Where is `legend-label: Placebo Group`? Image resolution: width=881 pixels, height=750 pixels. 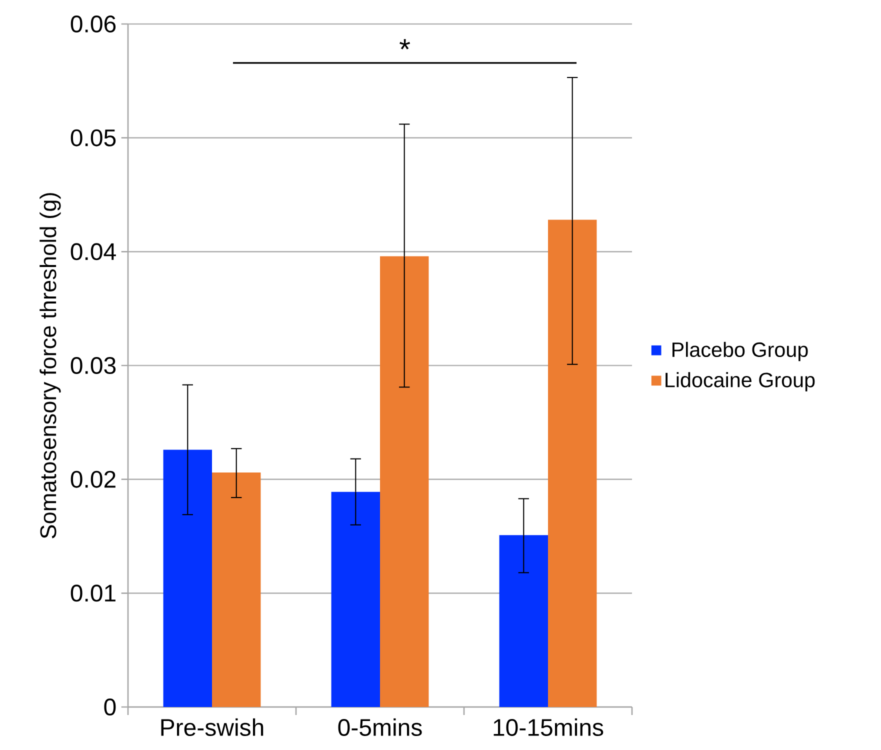 legend-label: Placebo Group is located at coordinates (740, 352).